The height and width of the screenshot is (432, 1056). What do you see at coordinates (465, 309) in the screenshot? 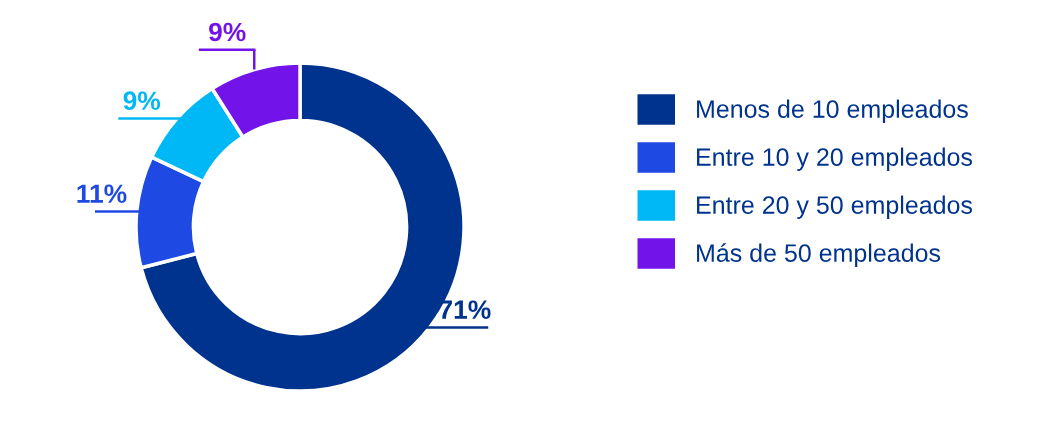
I see `data-label: 71%` at bounding box center [465, 309].